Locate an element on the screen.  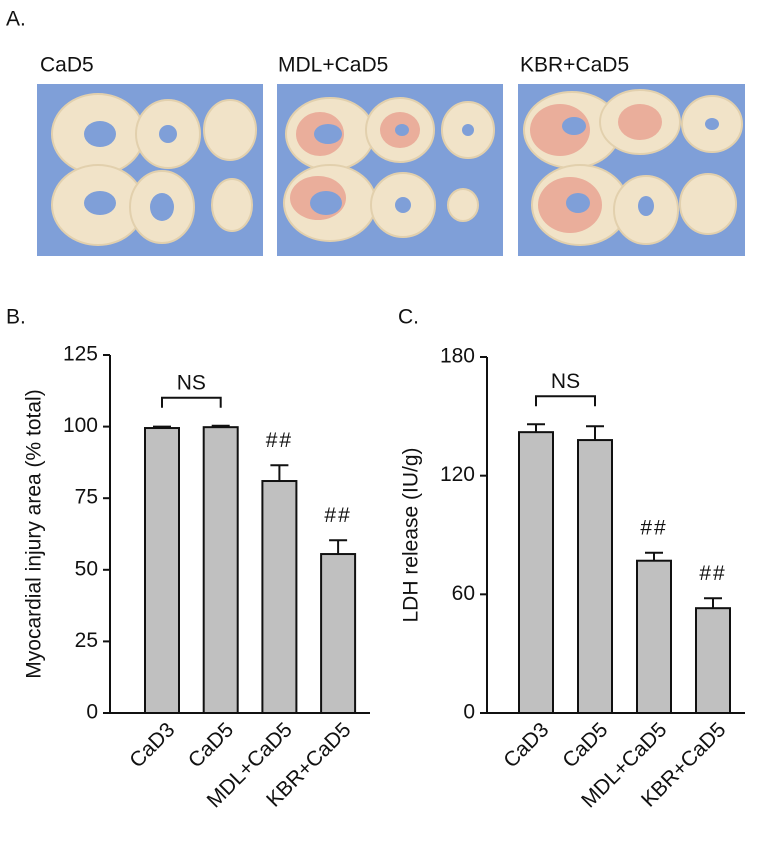
panel-label: B. is located at coordinates (16, 317).